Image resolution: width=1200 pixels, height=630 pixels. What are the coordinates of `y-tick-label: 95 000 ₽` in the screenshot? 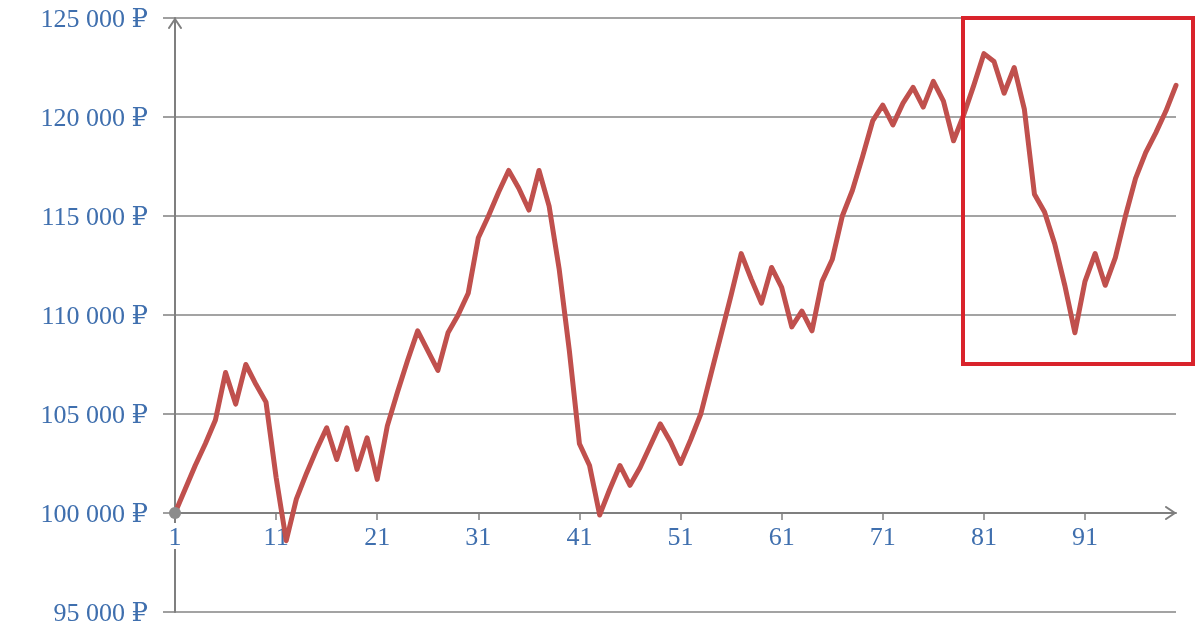 It's located at (100, 612).